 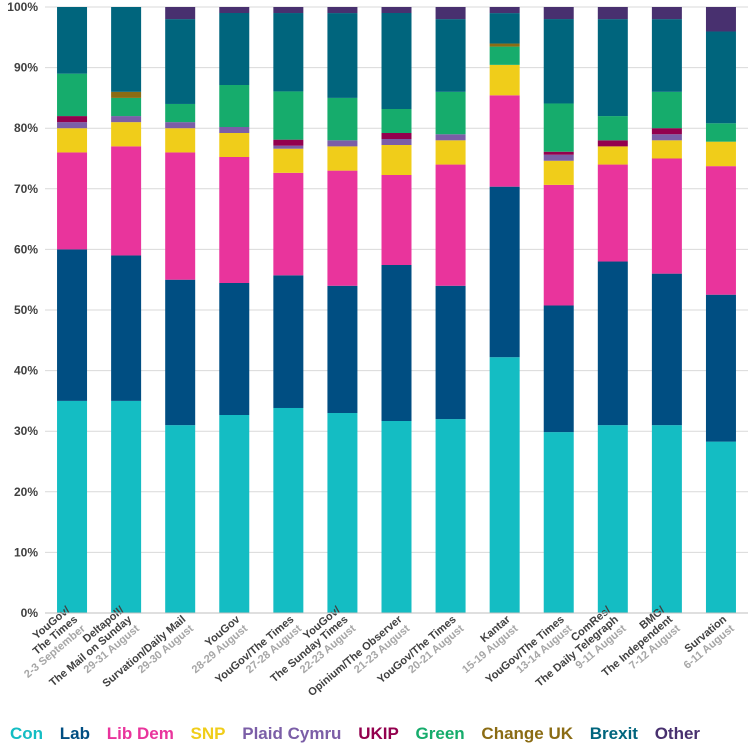 What do you see at coordinates (292, 733) in the screenshot?
I see `legend-item-plaid-cymru: Plaid Cymru` at bounding box center [292, 733].